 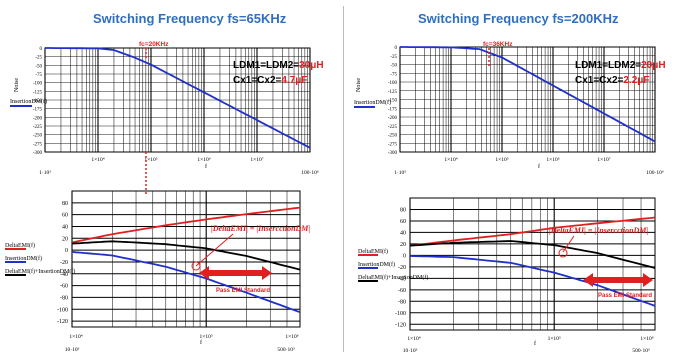 What do you see at coordinates (393, 118) in the screenshot?
I see `right-top-ytick-label: -200` at bounding box center [393, 118].